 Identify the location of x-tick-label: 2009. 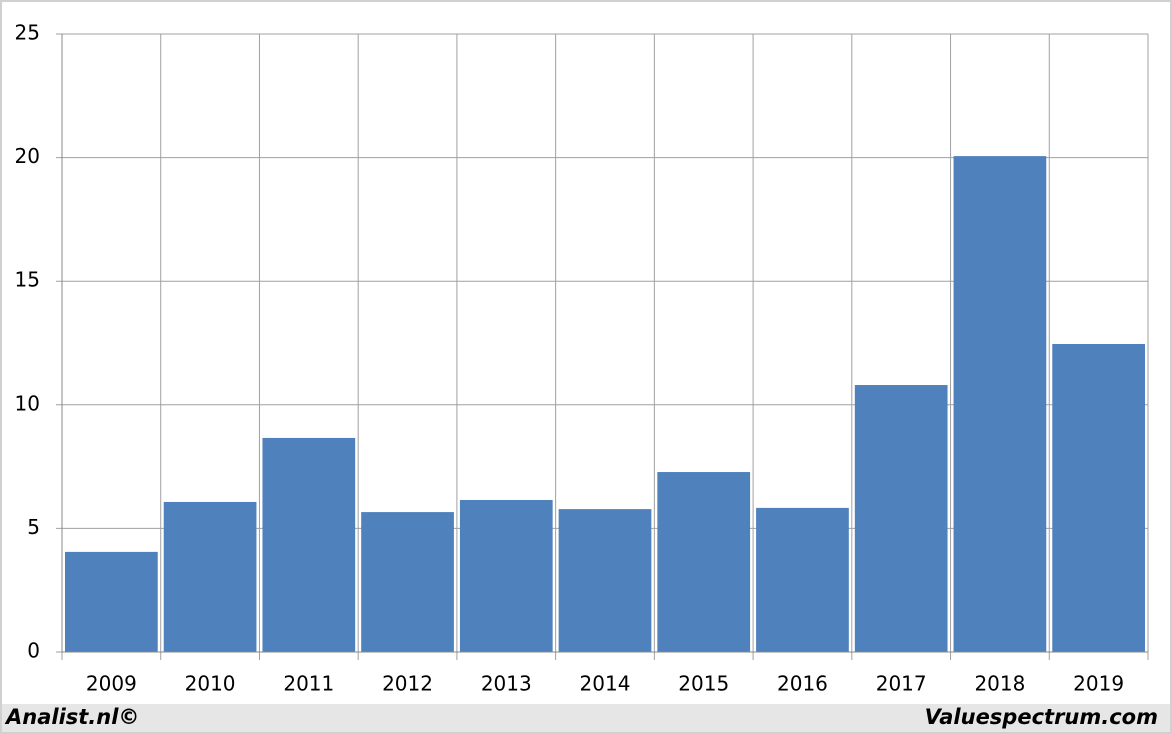
(111, 684).